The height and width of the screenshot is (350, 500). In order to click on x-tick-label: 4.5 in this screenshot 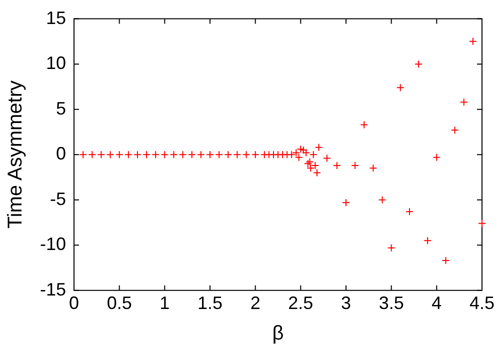, I will do `click(482, 303)`.